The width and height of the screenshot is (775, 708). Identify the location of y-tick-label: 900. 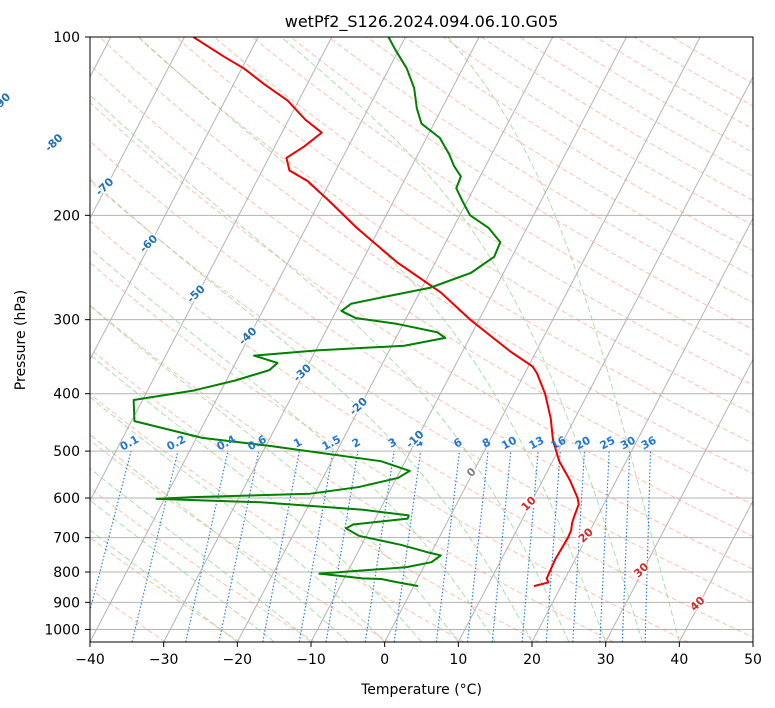
(66, 603).